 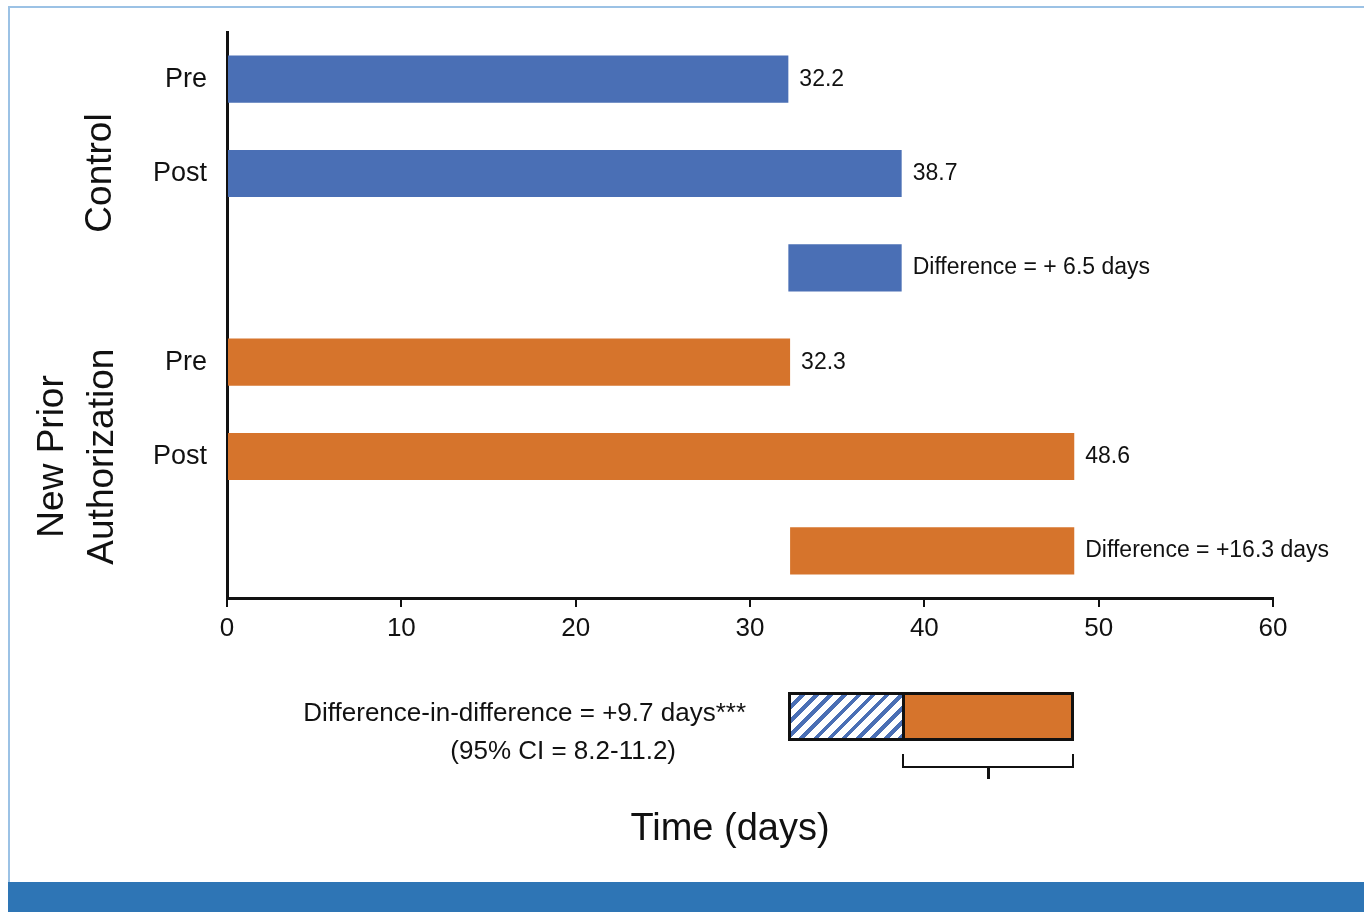 What do you see at coordinates (563, 750) in the screenshot?
I see `text: (95% CI = 8.2-11.2)` at bounding box center [563, 750].